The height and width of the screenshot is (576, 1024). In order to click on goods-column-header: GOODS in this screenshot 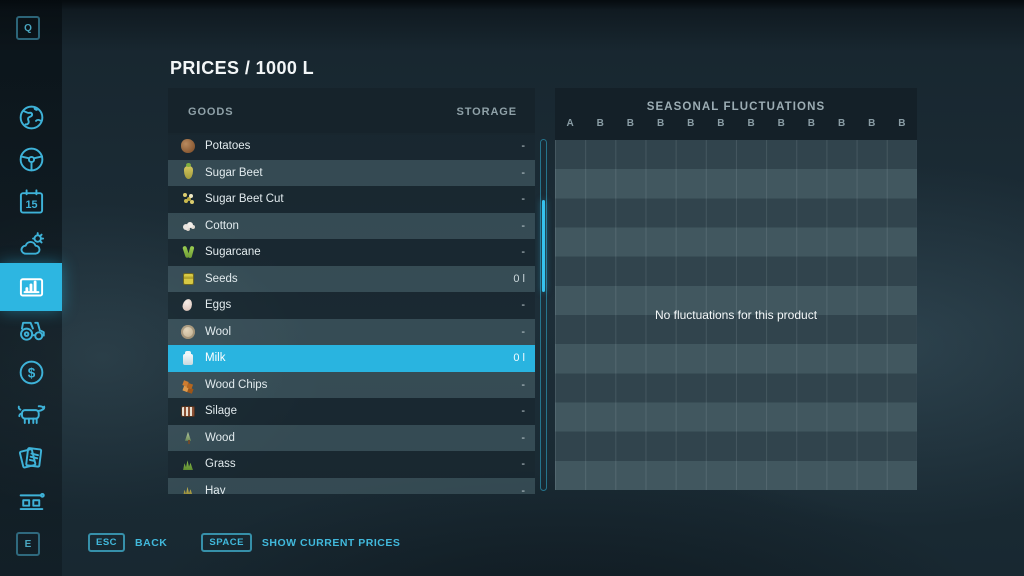, I will do `click(211, 111)`.